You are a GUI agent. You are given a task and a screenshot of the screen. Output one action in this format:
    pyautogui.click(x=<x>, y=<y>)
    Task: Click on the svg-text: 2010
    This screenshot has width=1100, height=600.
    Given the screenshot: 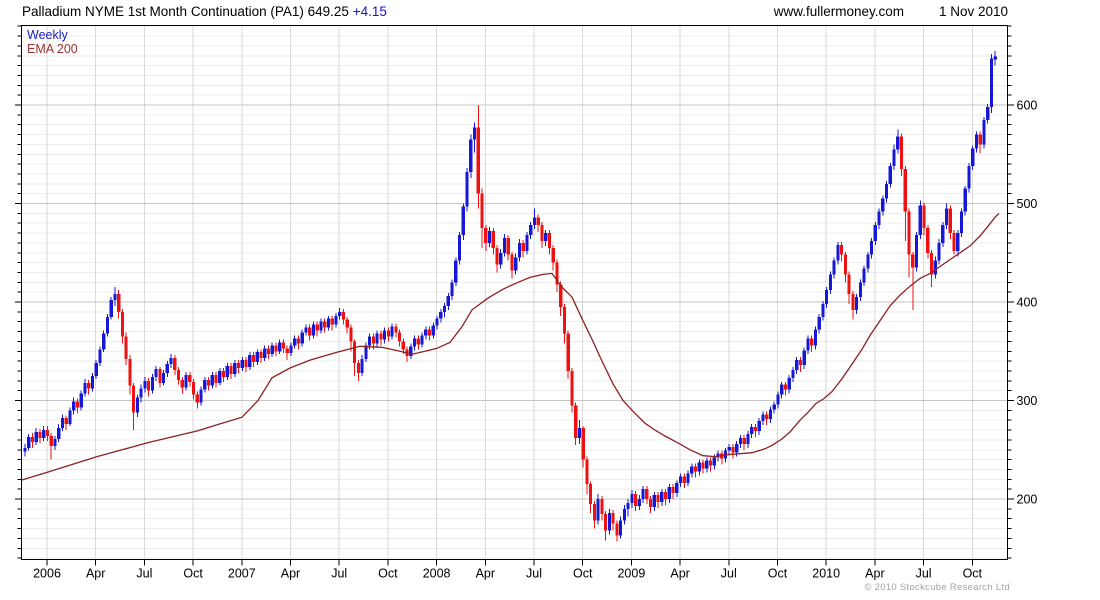 What is the action you would take?
    pyautogui.click(x=826, y=574)
    